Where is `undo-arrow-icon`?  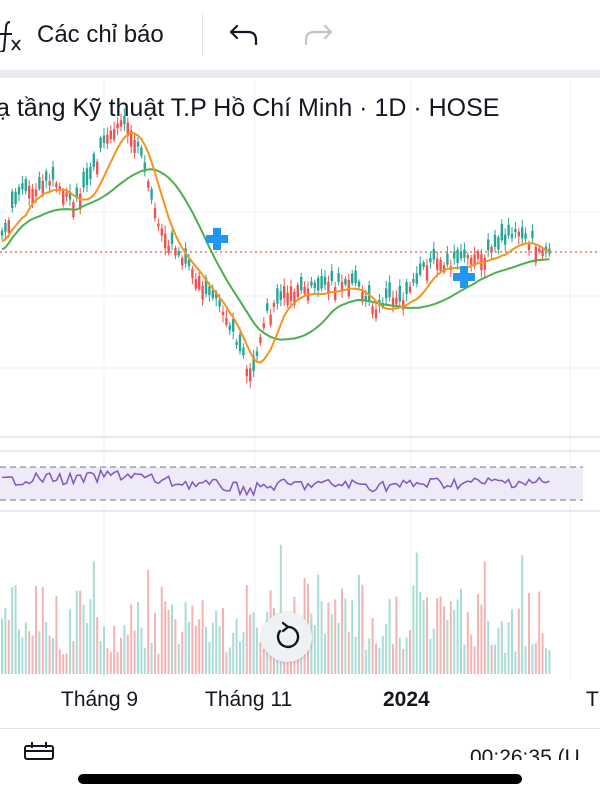
undo-arrow-icon is located at coordinates (245, 36).